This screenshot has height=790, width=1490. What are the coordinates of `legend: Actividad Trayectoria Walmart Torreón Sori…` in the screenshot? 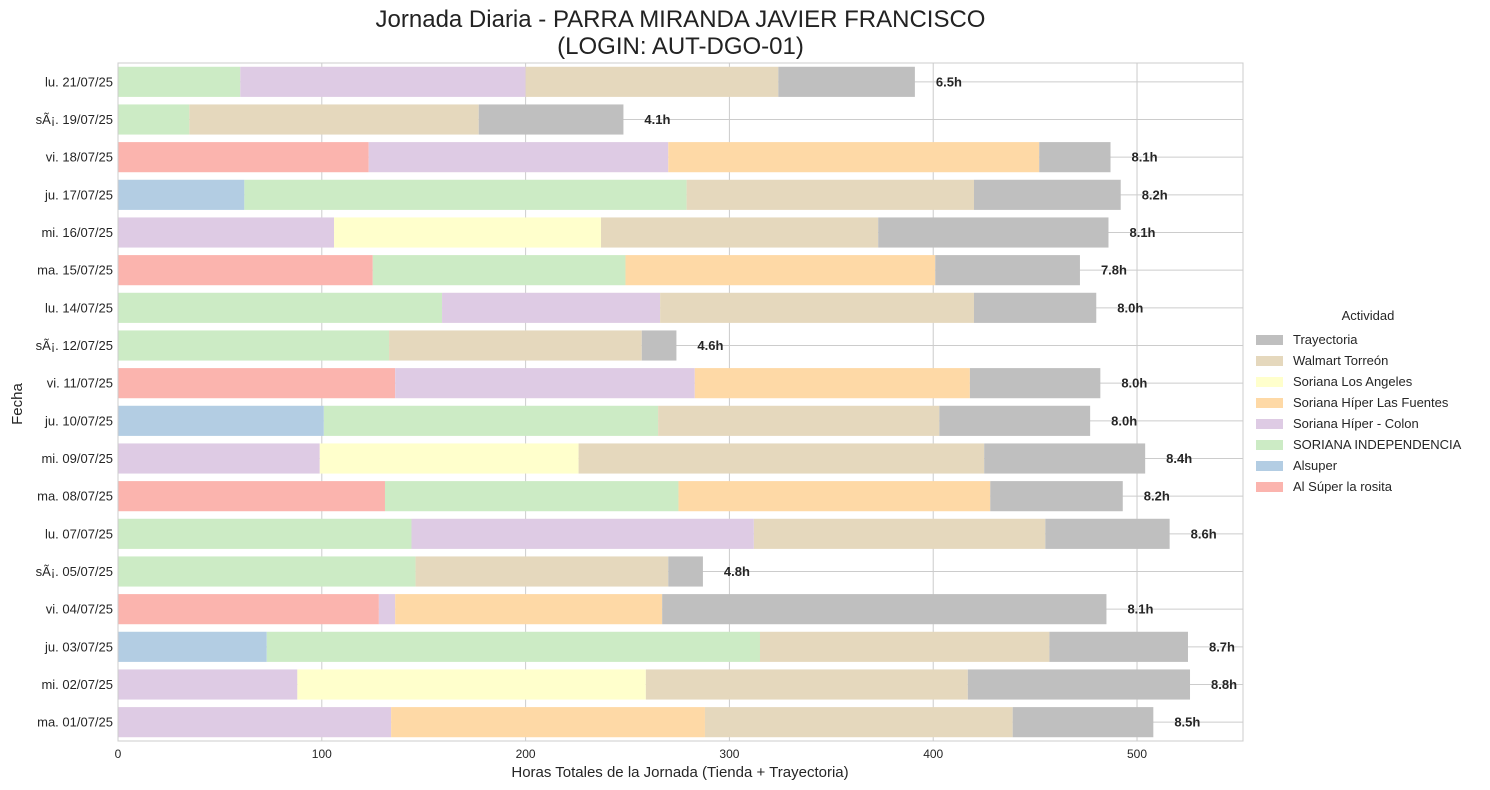 It's located at (1368, 402).